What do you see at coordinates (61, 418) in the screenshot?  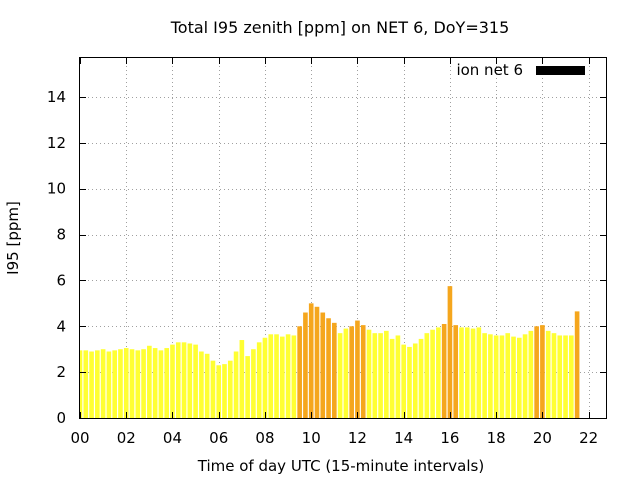 I see `y-tick-label: 0` at bounding box center [61, 418].